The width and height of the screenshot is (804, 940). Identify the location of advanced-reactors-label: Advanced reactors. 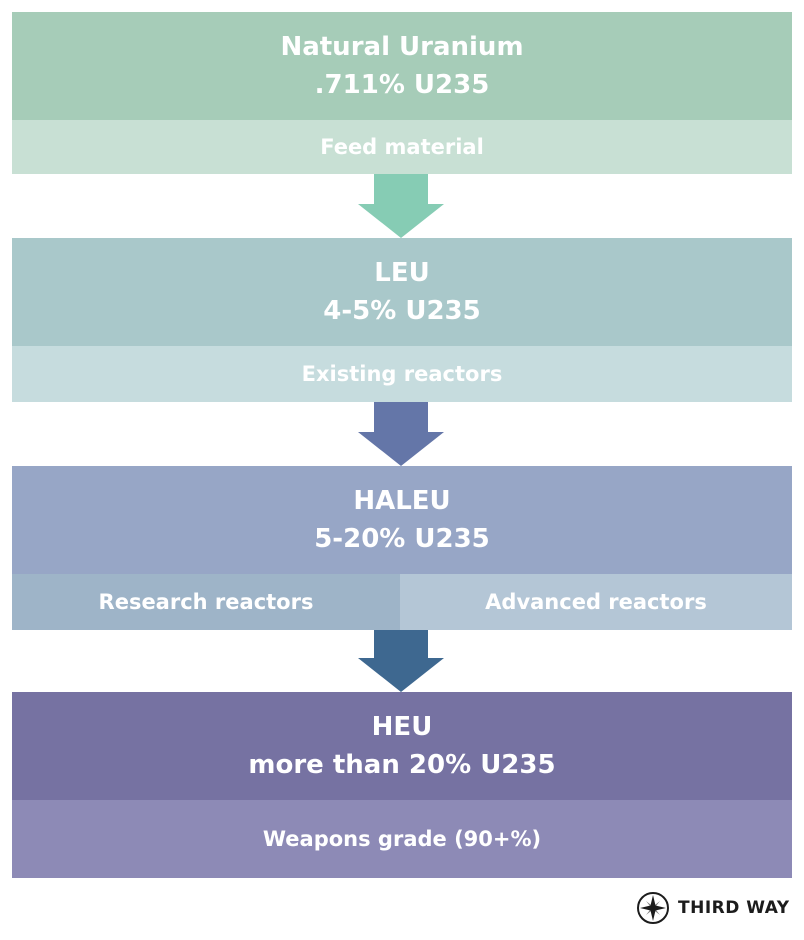
(596, 602).